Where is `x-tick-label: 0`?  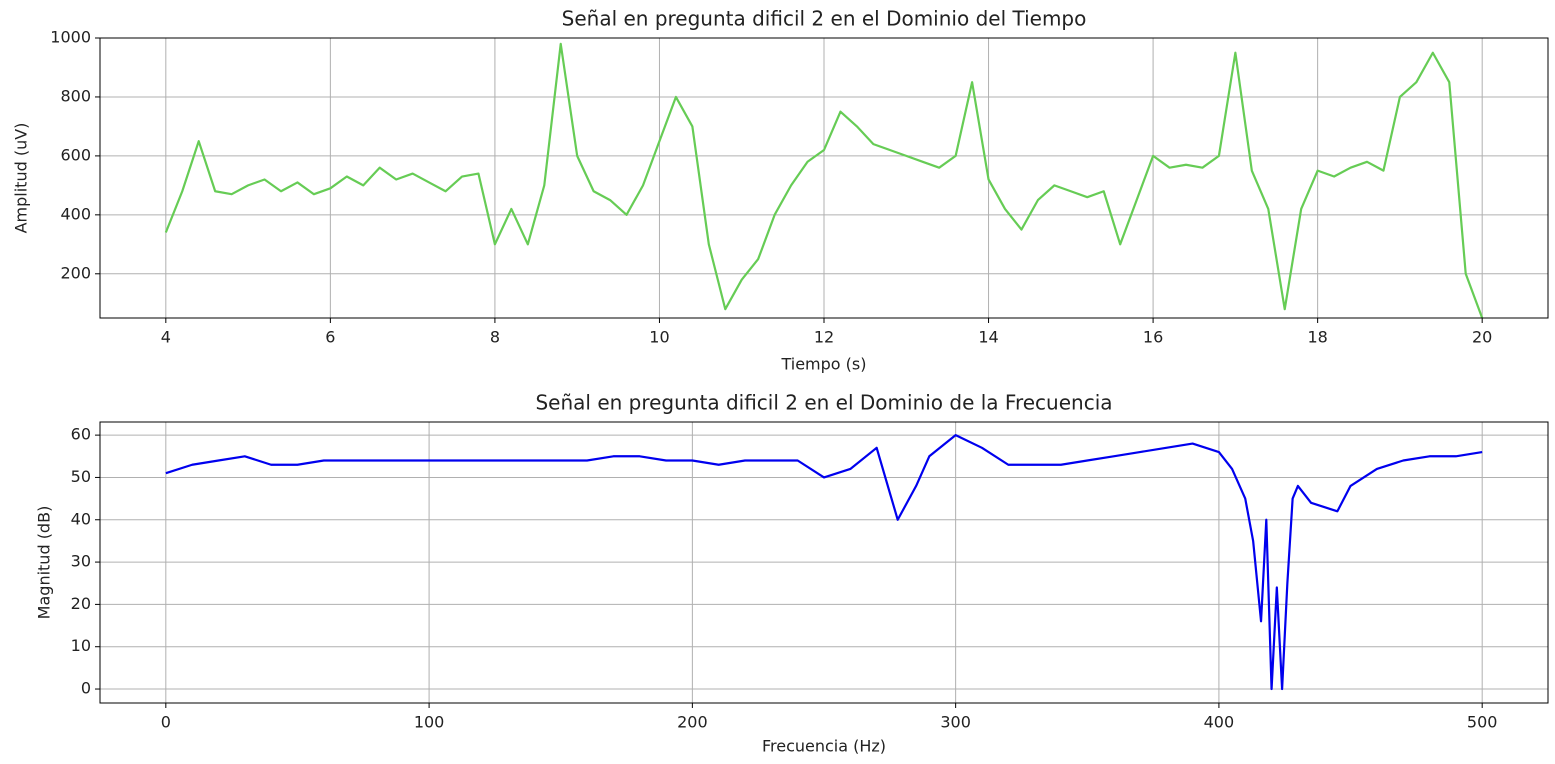
x-tick-label: 0 is located at coordinates (166, 722).